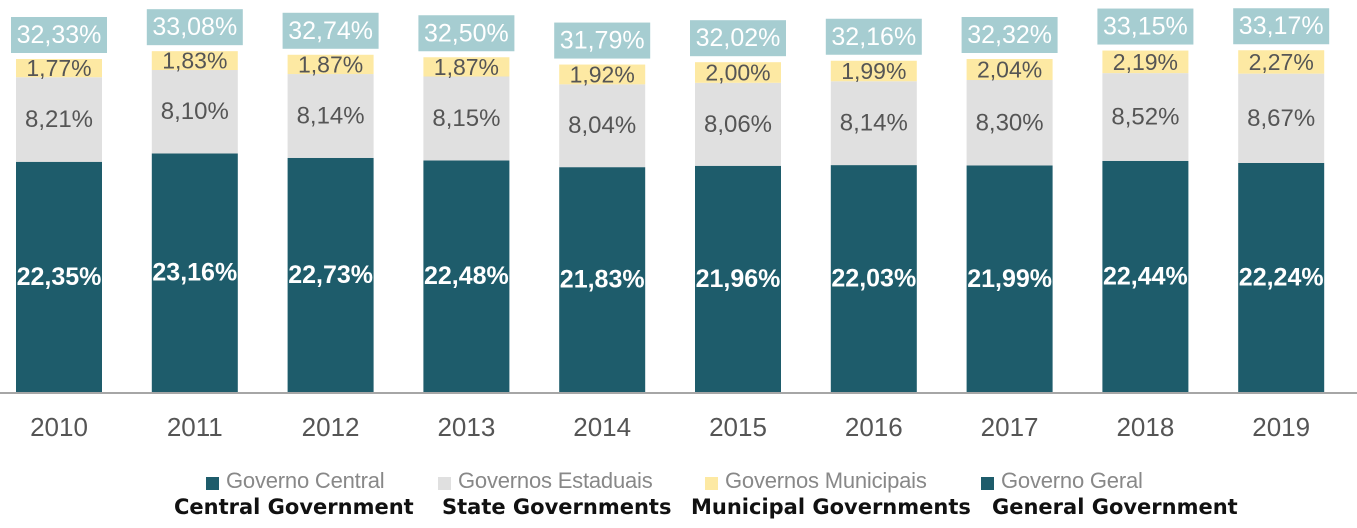  I want to click on data-label-central-2011: 23,16%, so click(194, 273).